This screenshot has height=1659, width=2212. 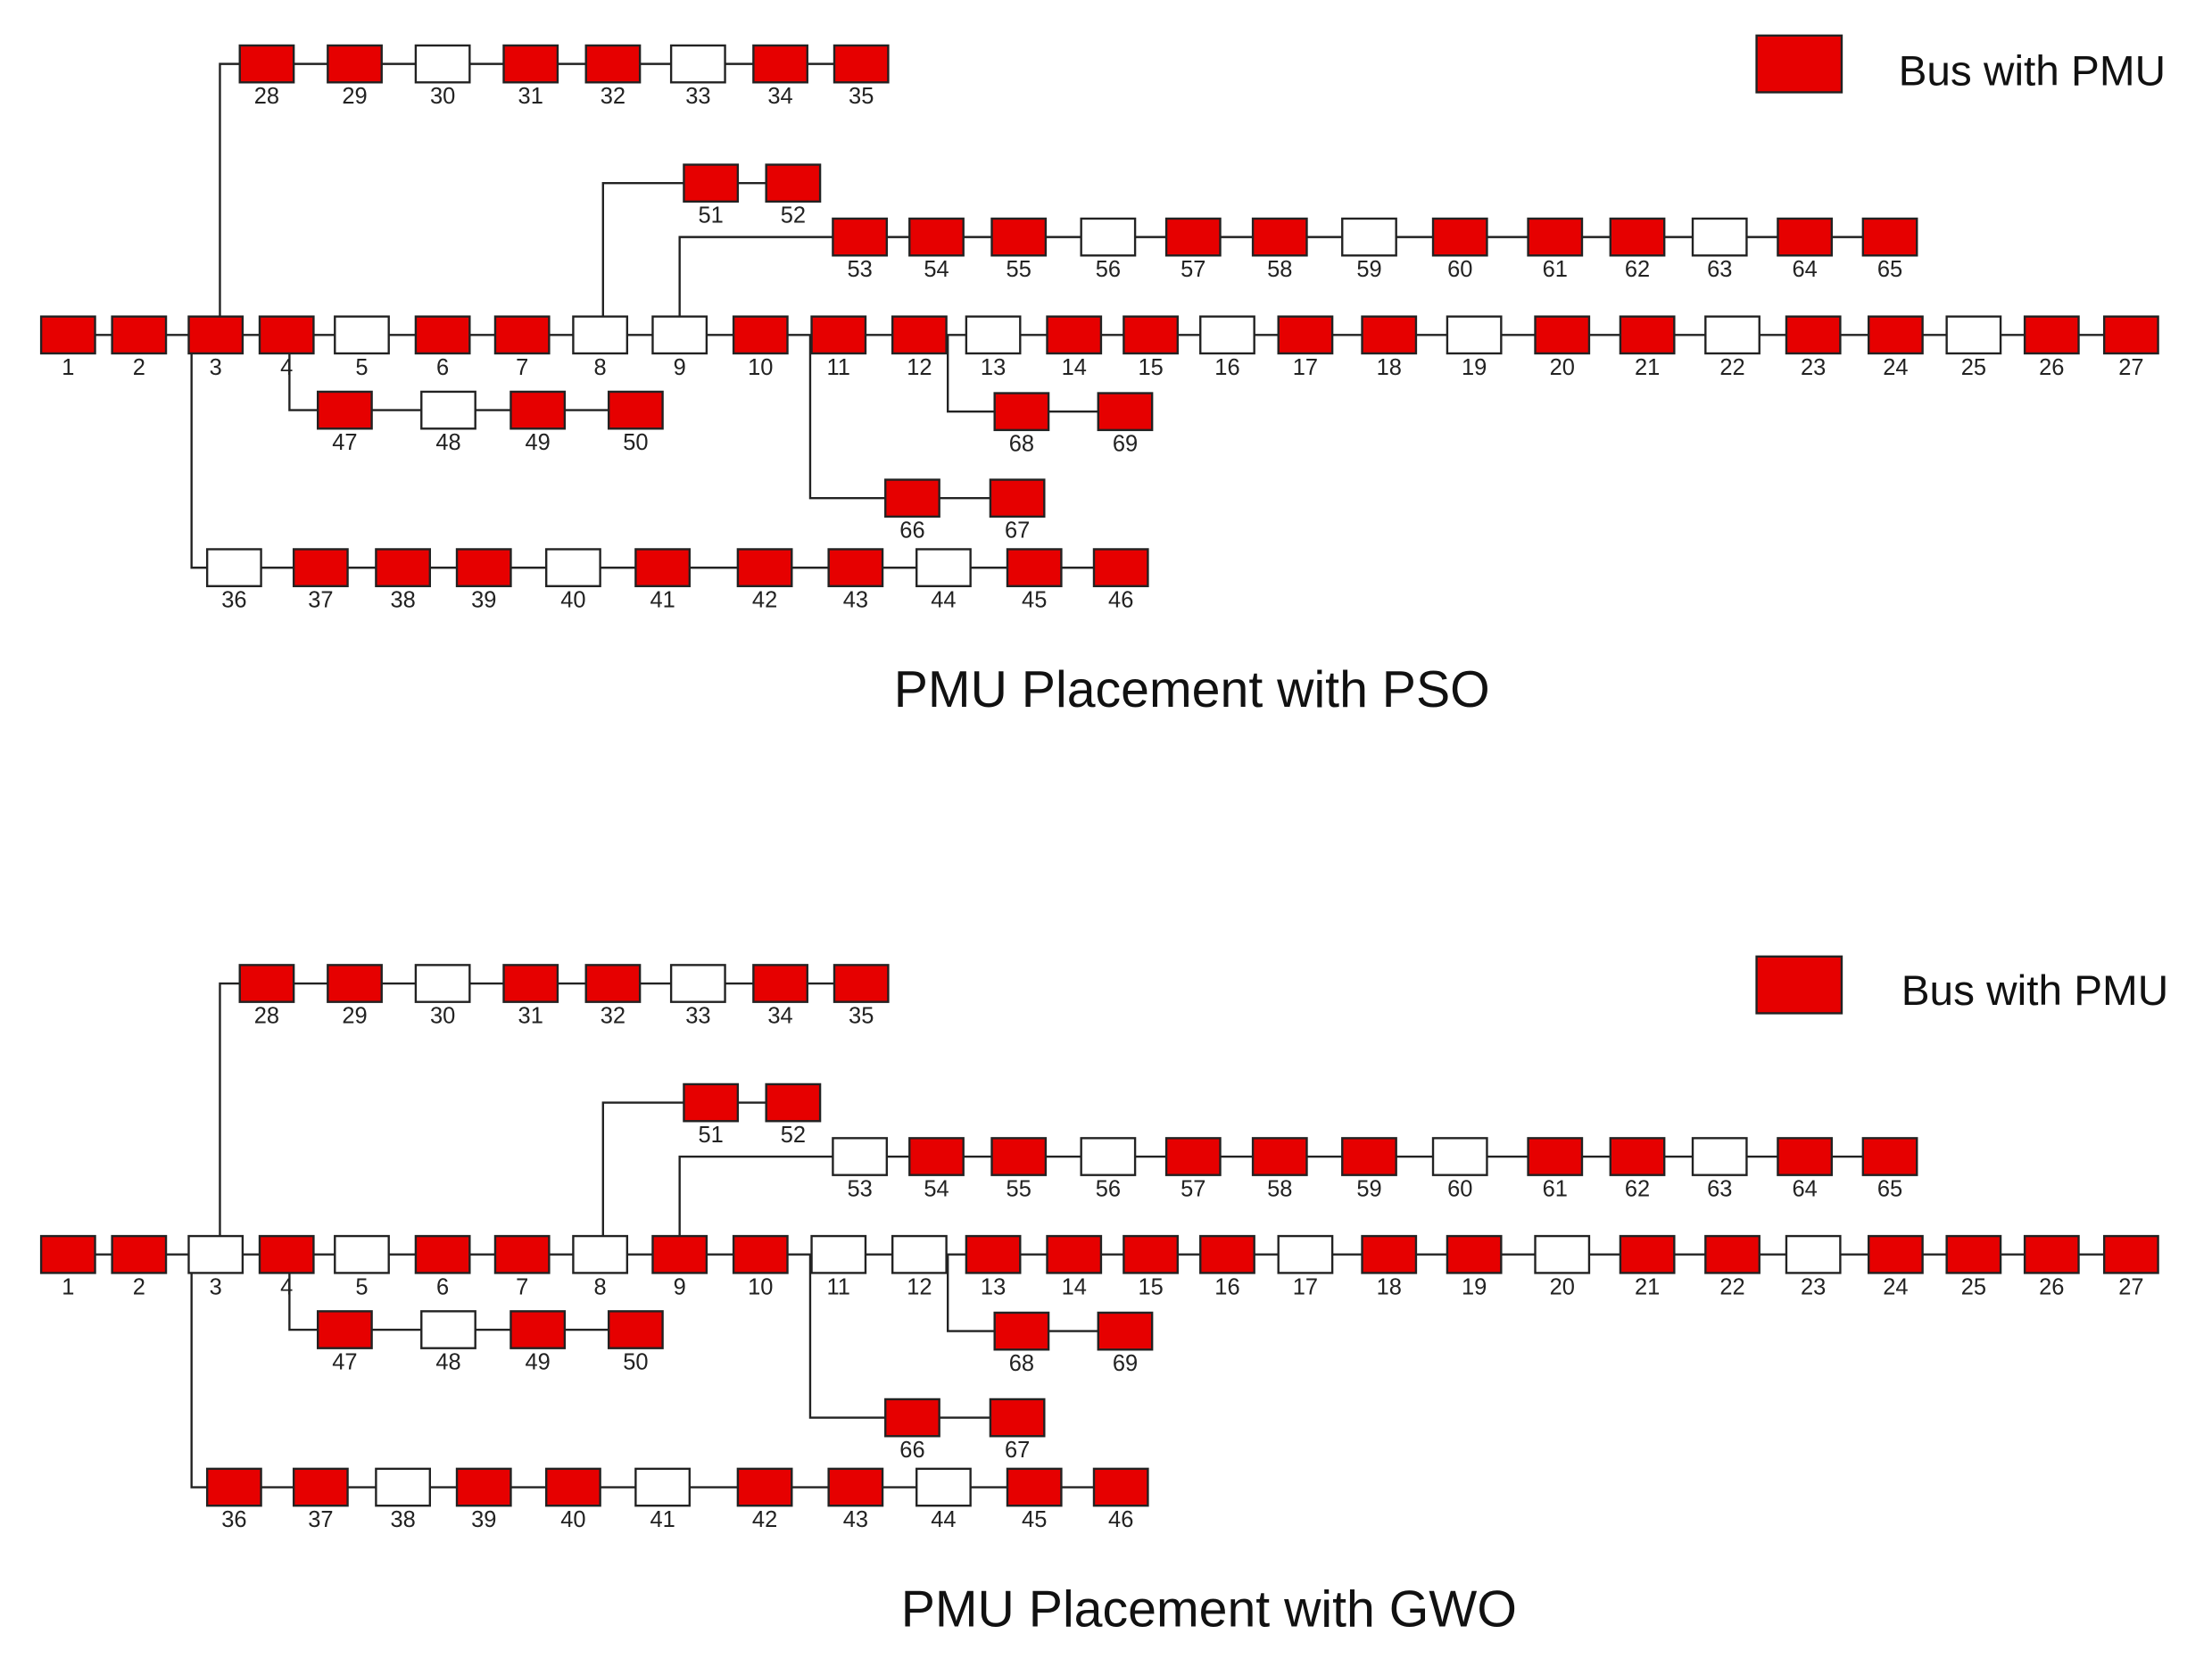 I want to click on bus-label: 66, so click(x=912, y=530).